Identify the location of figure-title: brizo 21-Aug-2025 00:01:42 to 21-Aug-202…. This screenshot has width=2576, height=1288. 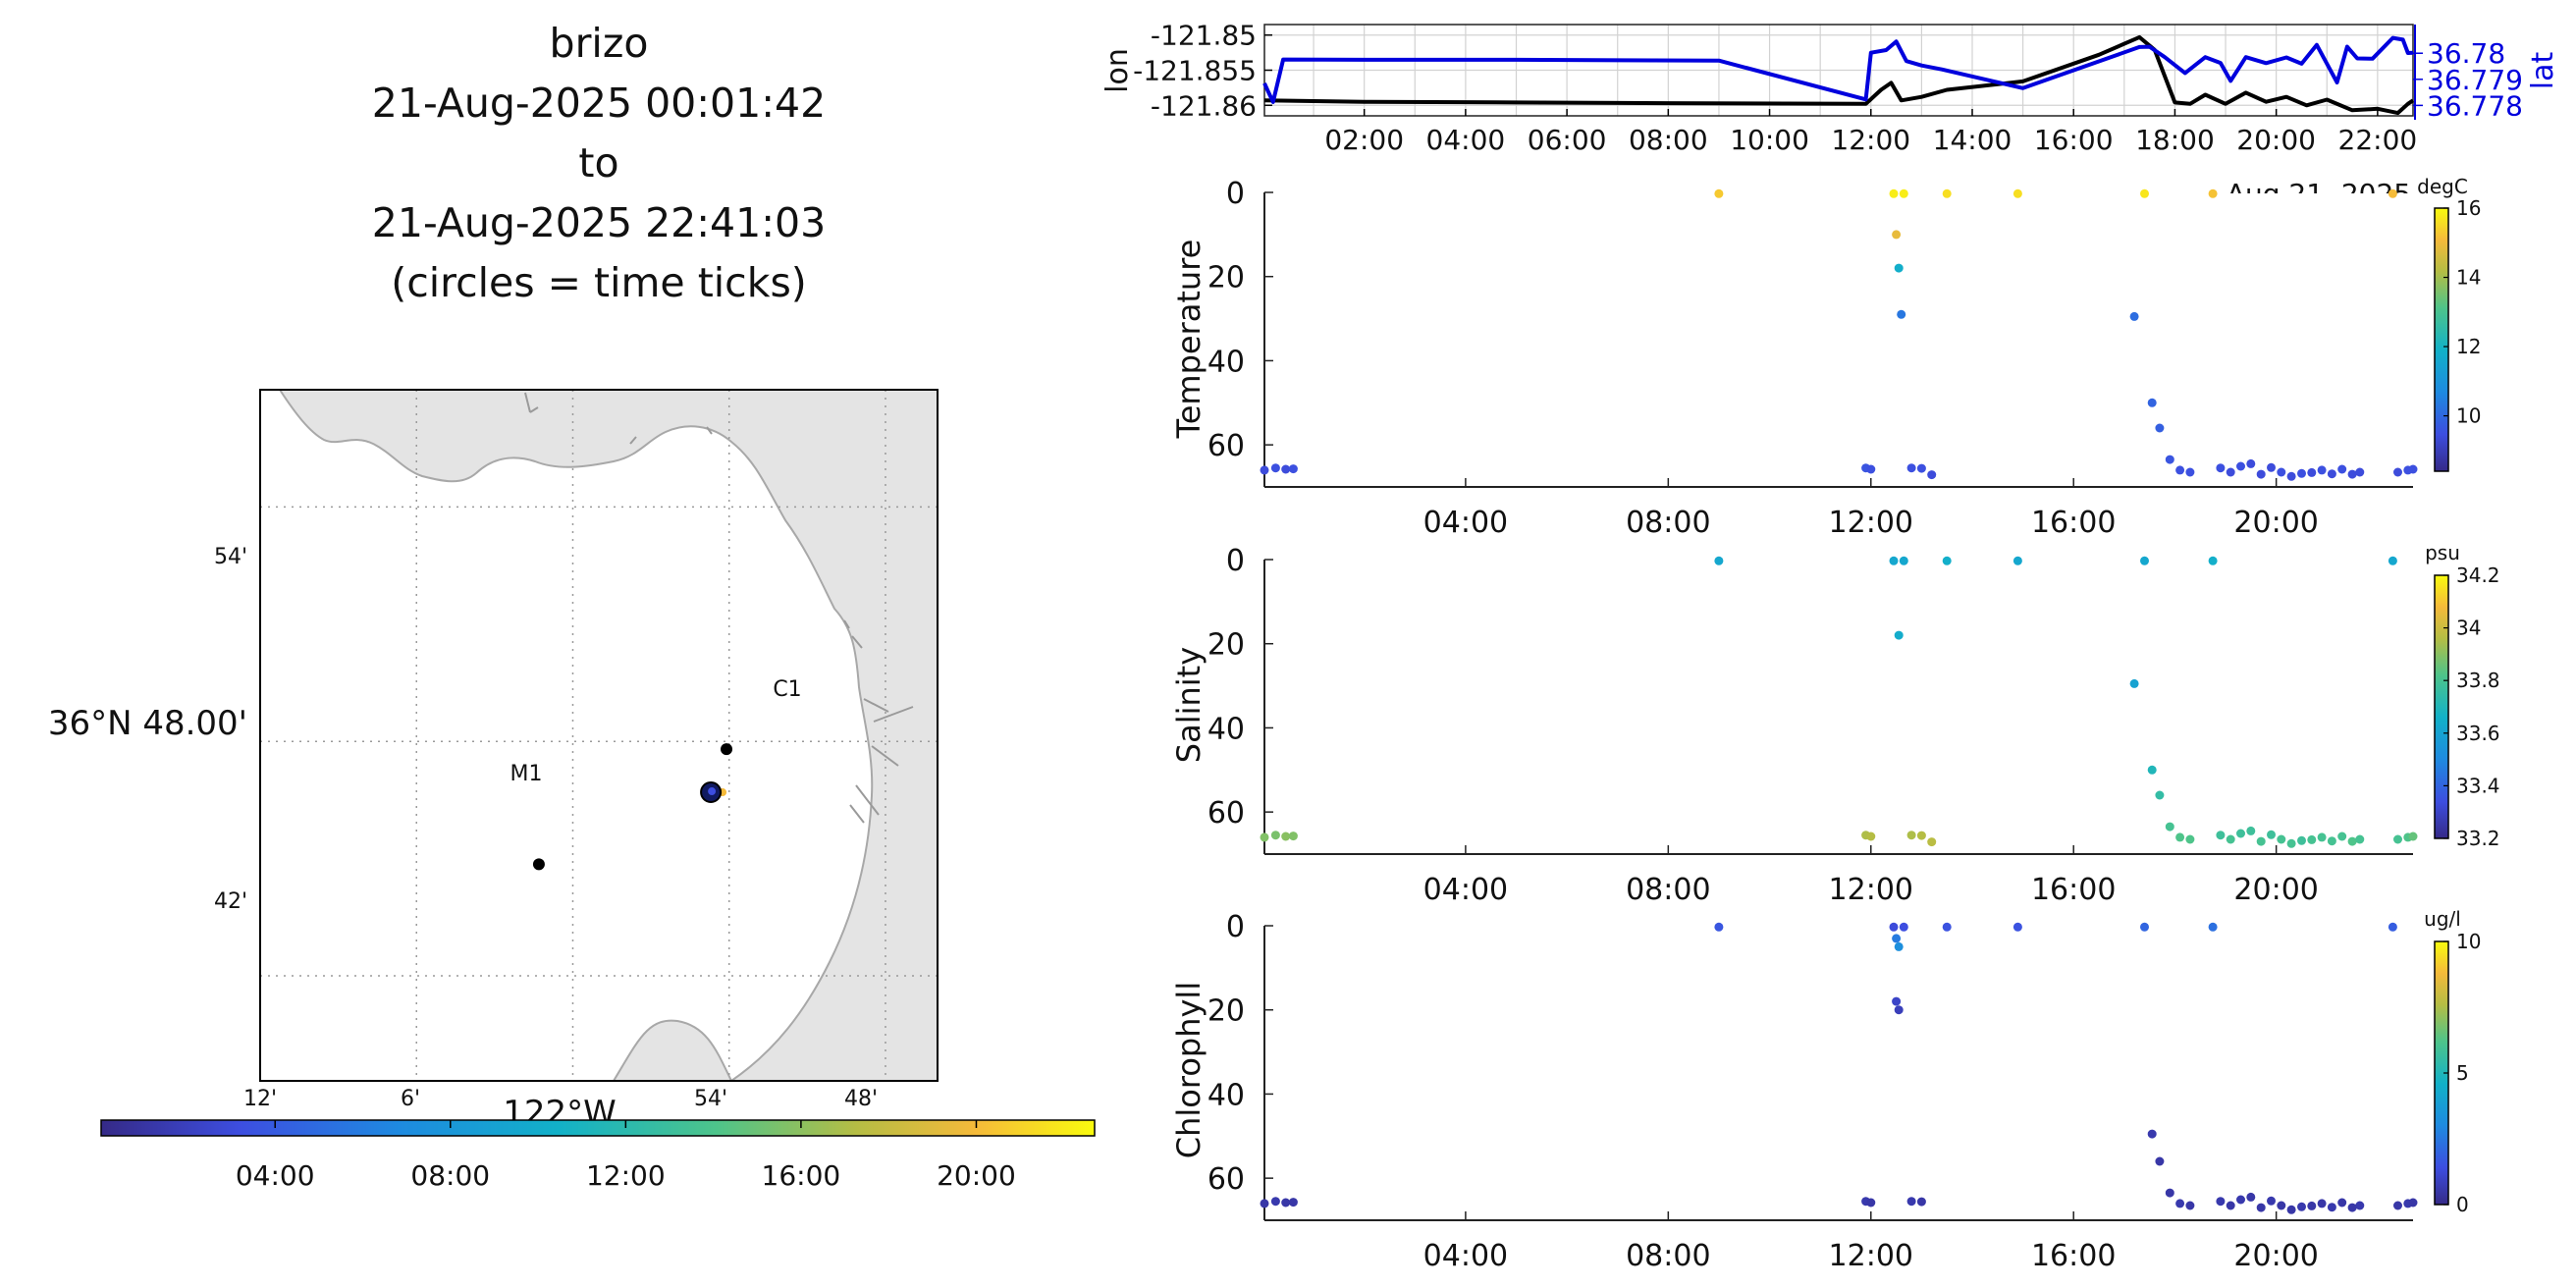
(598, 163).